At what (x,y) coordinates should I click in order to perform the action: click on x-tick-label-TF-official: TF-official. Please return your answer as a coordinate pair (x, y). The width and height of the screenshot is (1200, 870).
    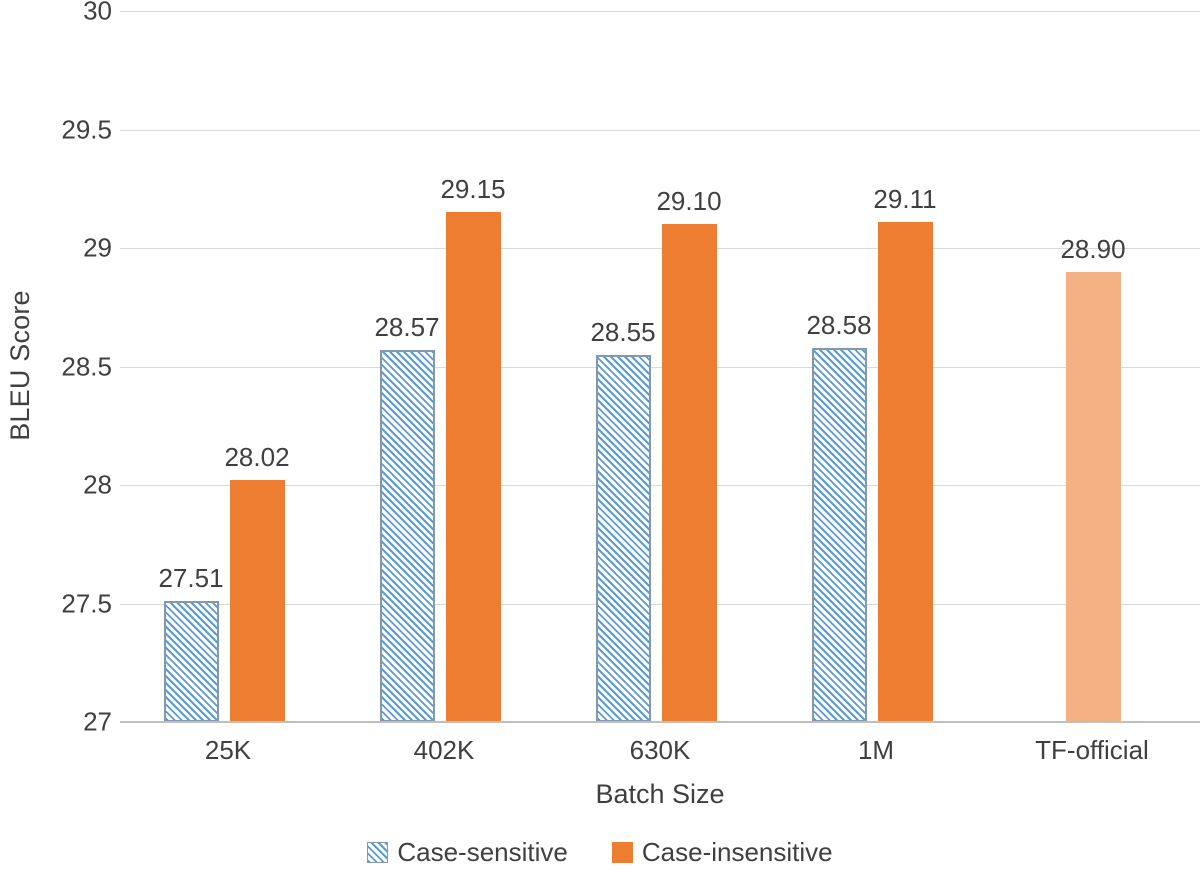
    Looking at the image, I should click on (1092, 750).